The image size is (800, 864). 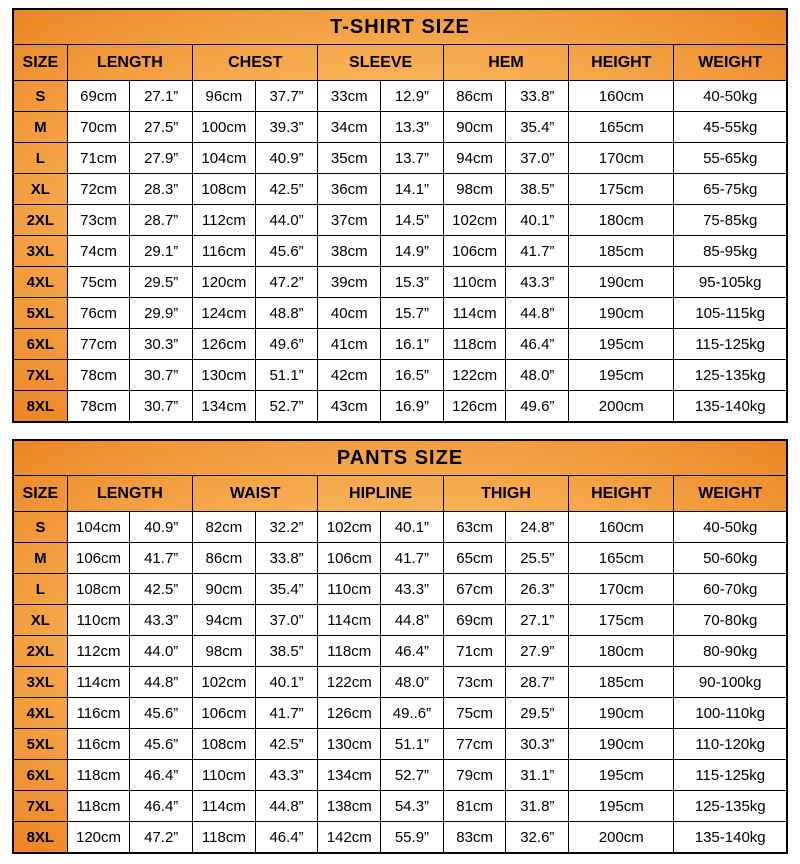 I want to click on value-cell: 195cm, so click(x=621, y=806).